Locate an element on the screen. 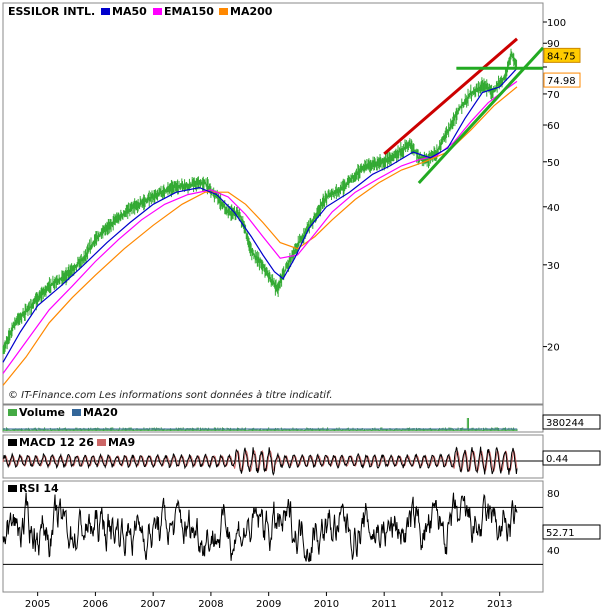 This screenshot has width=603, height=612. volume-bars-group is located at coordinates (260, 424).